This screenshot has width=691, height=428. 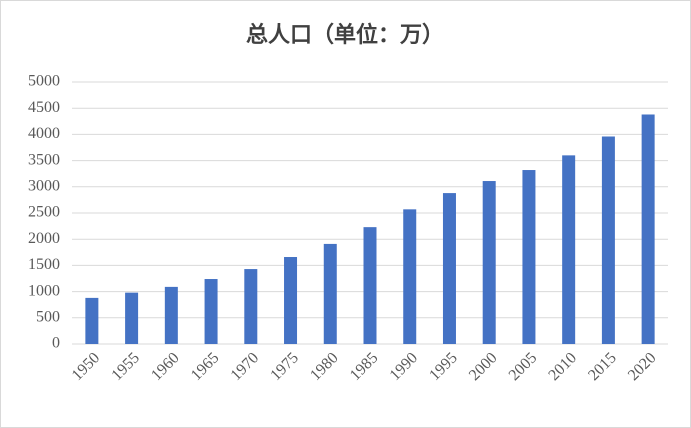 What do you see at coordinates (44, 159) in the screenshot?
I see `y-tick-label: 3500` at bounding box center [44, 159].